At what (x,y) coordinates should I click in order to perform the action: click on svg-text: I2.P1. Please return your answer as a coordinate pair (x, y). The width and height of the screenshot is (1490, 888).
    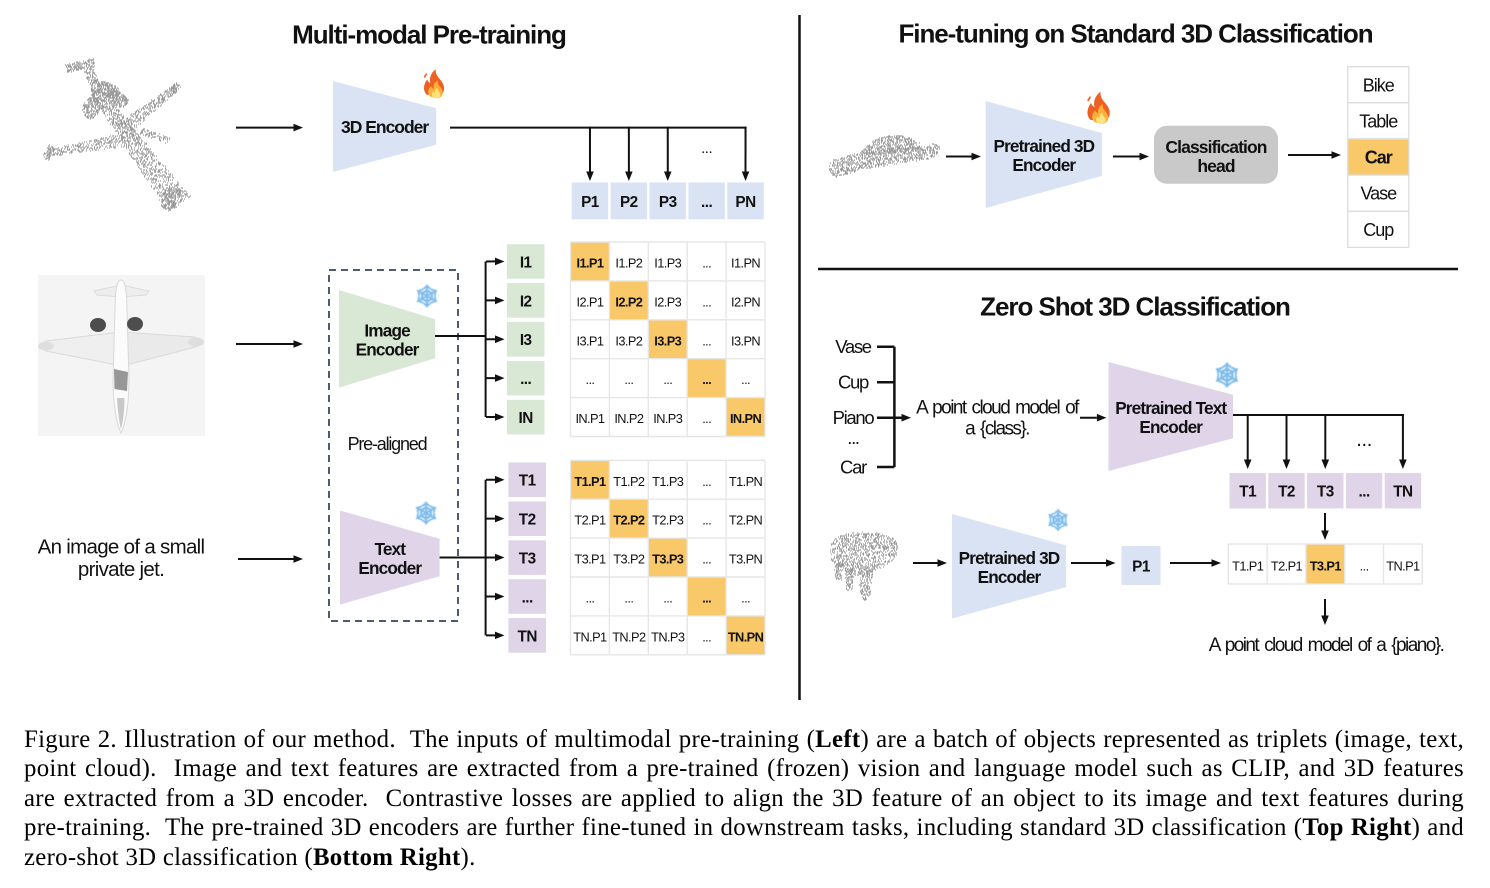
    Looking at the image, I should click on (590, 301).